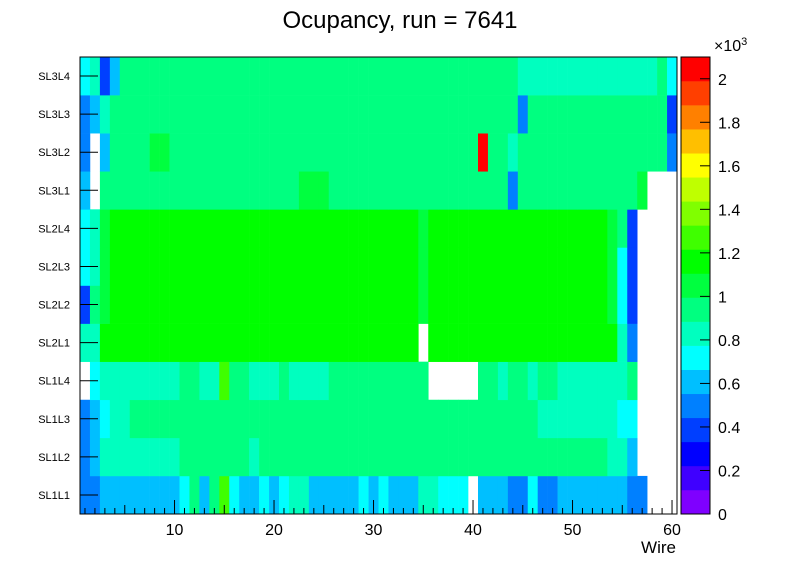  I want to click on y-tick-label: SL2L4, so click(54, 229).